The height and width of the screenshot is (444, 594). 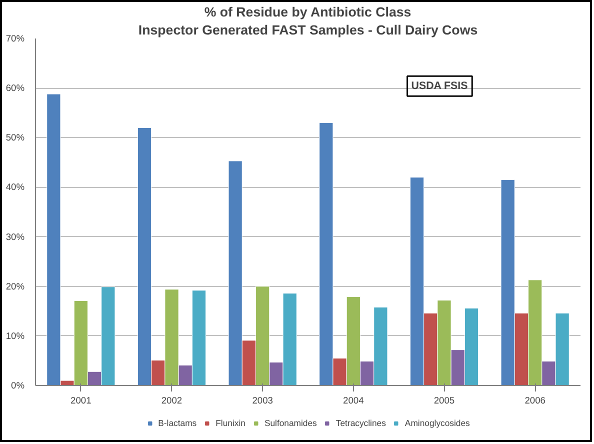 I want to click on x-tick-label: 2003, so click(x=262, y=401).